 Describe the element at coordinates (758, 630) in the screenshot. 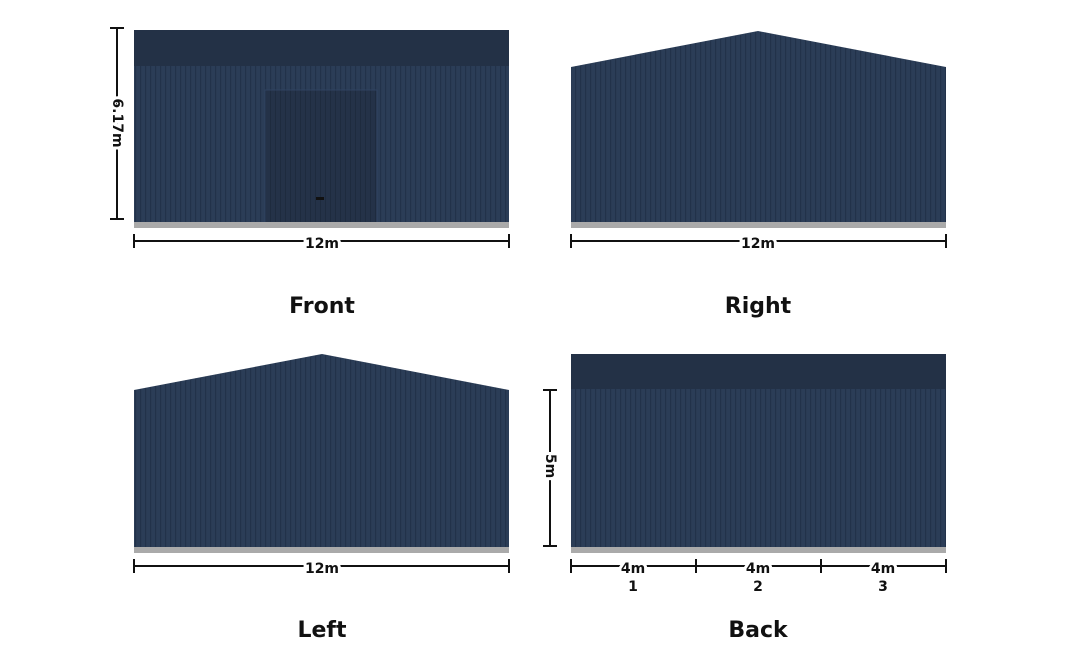

I see `view-title: Back` at that location.